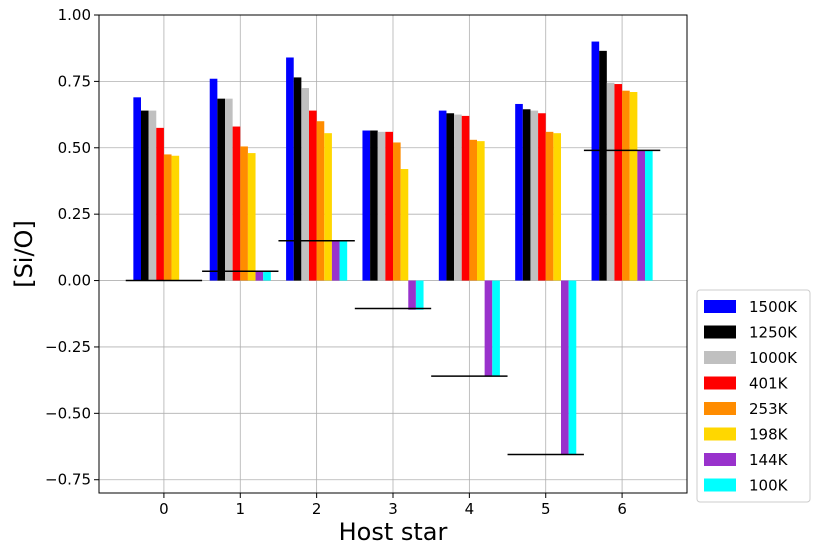 This screenshot has width=816, height=553. What do you see at coordinates (769, 460) in the screenshot?
I see `legend-label-144K: 144K` at bounding box center [769, 460].